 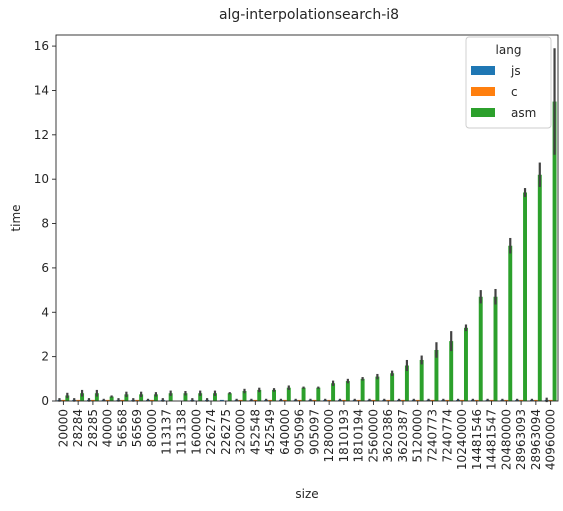 I want to click on y-tick-label: 12, so click(x=41, y=135).